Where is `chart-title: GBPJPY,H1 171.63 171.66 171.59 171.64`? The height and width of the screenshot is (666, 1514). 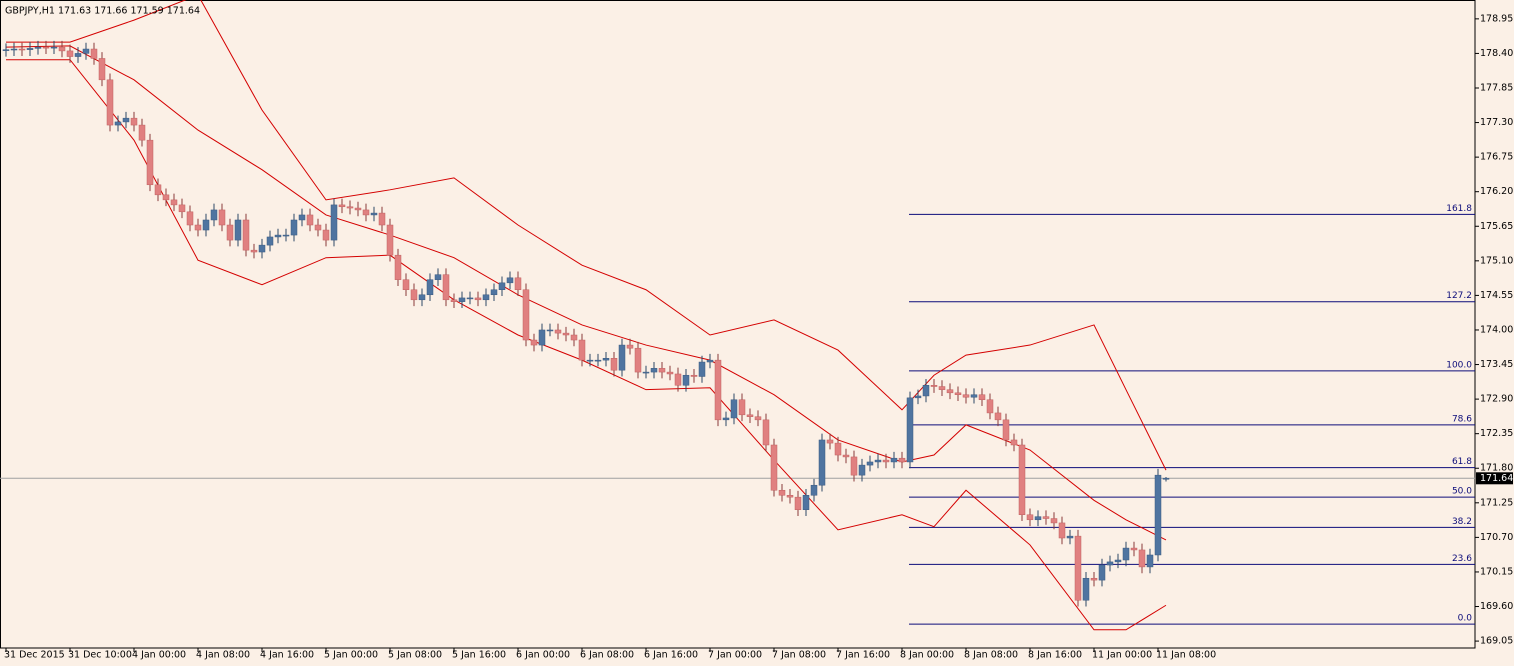
chart-title: GBPJPY,H1 171.63 171.66 171.59 171.64 is located at coordinates (102, 11).